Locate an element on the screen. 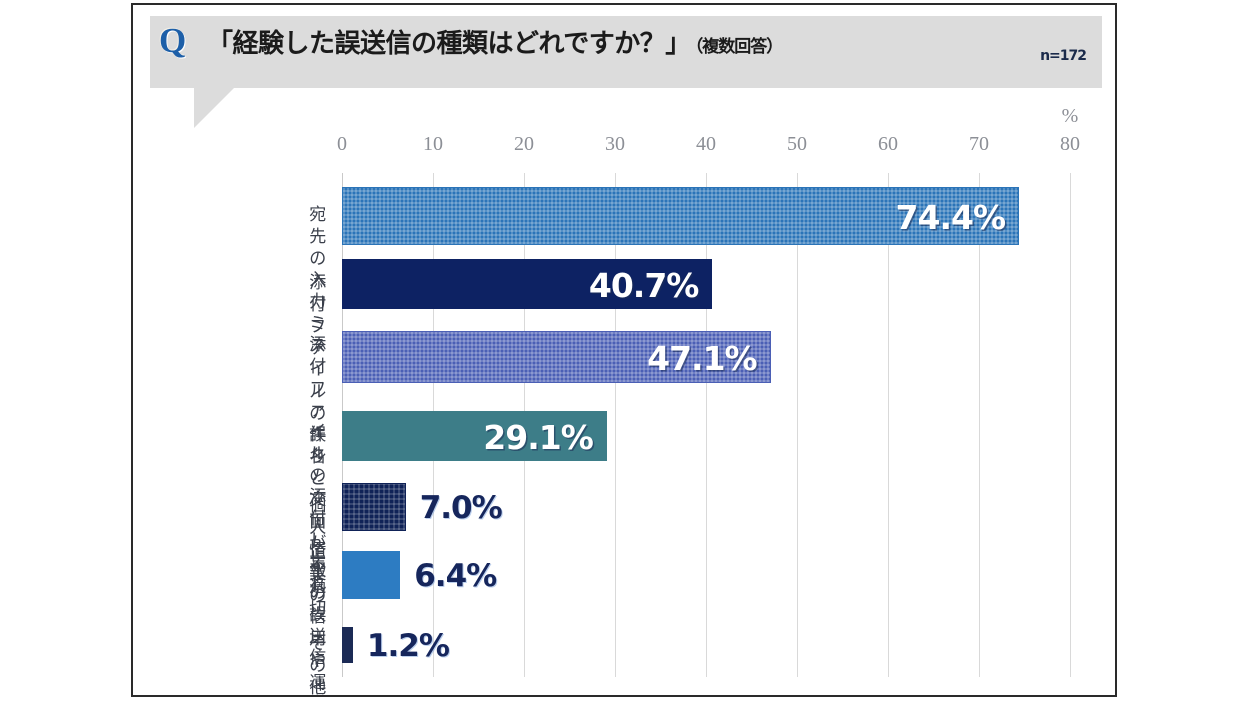  category-label: その他 is located at coordinates (317, 665).